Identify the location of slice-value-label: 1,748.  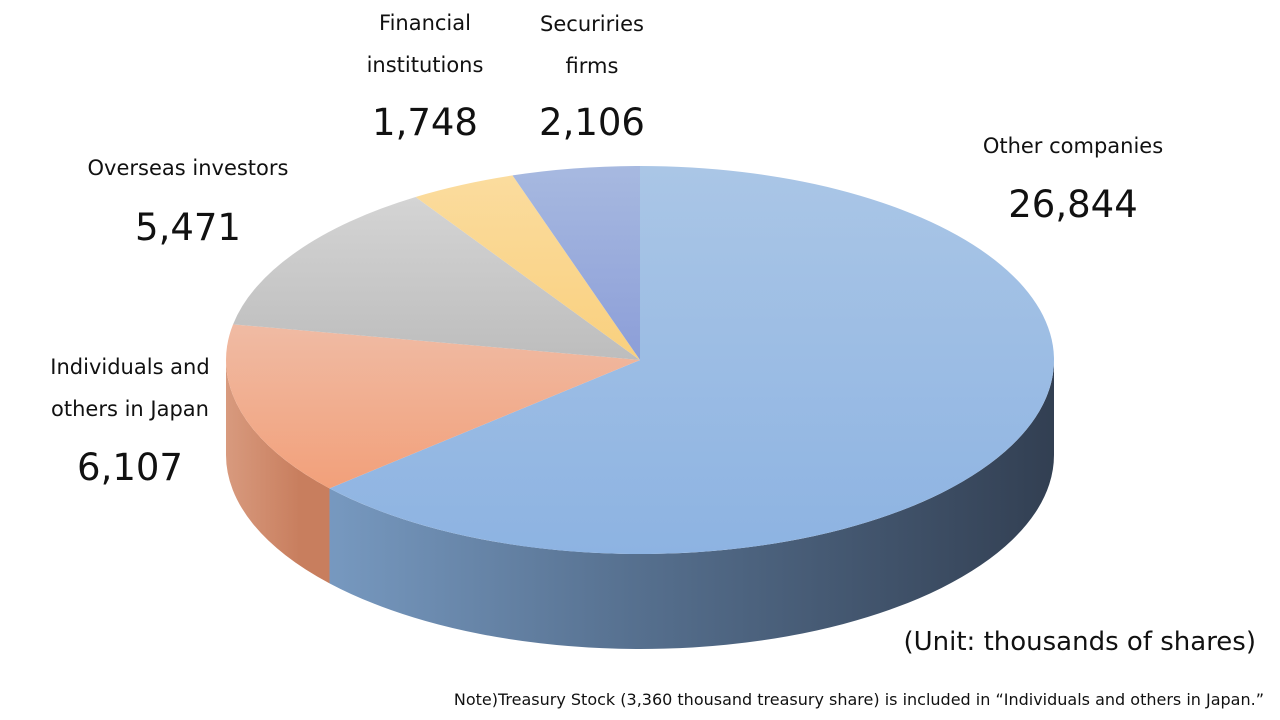
(425, 122).